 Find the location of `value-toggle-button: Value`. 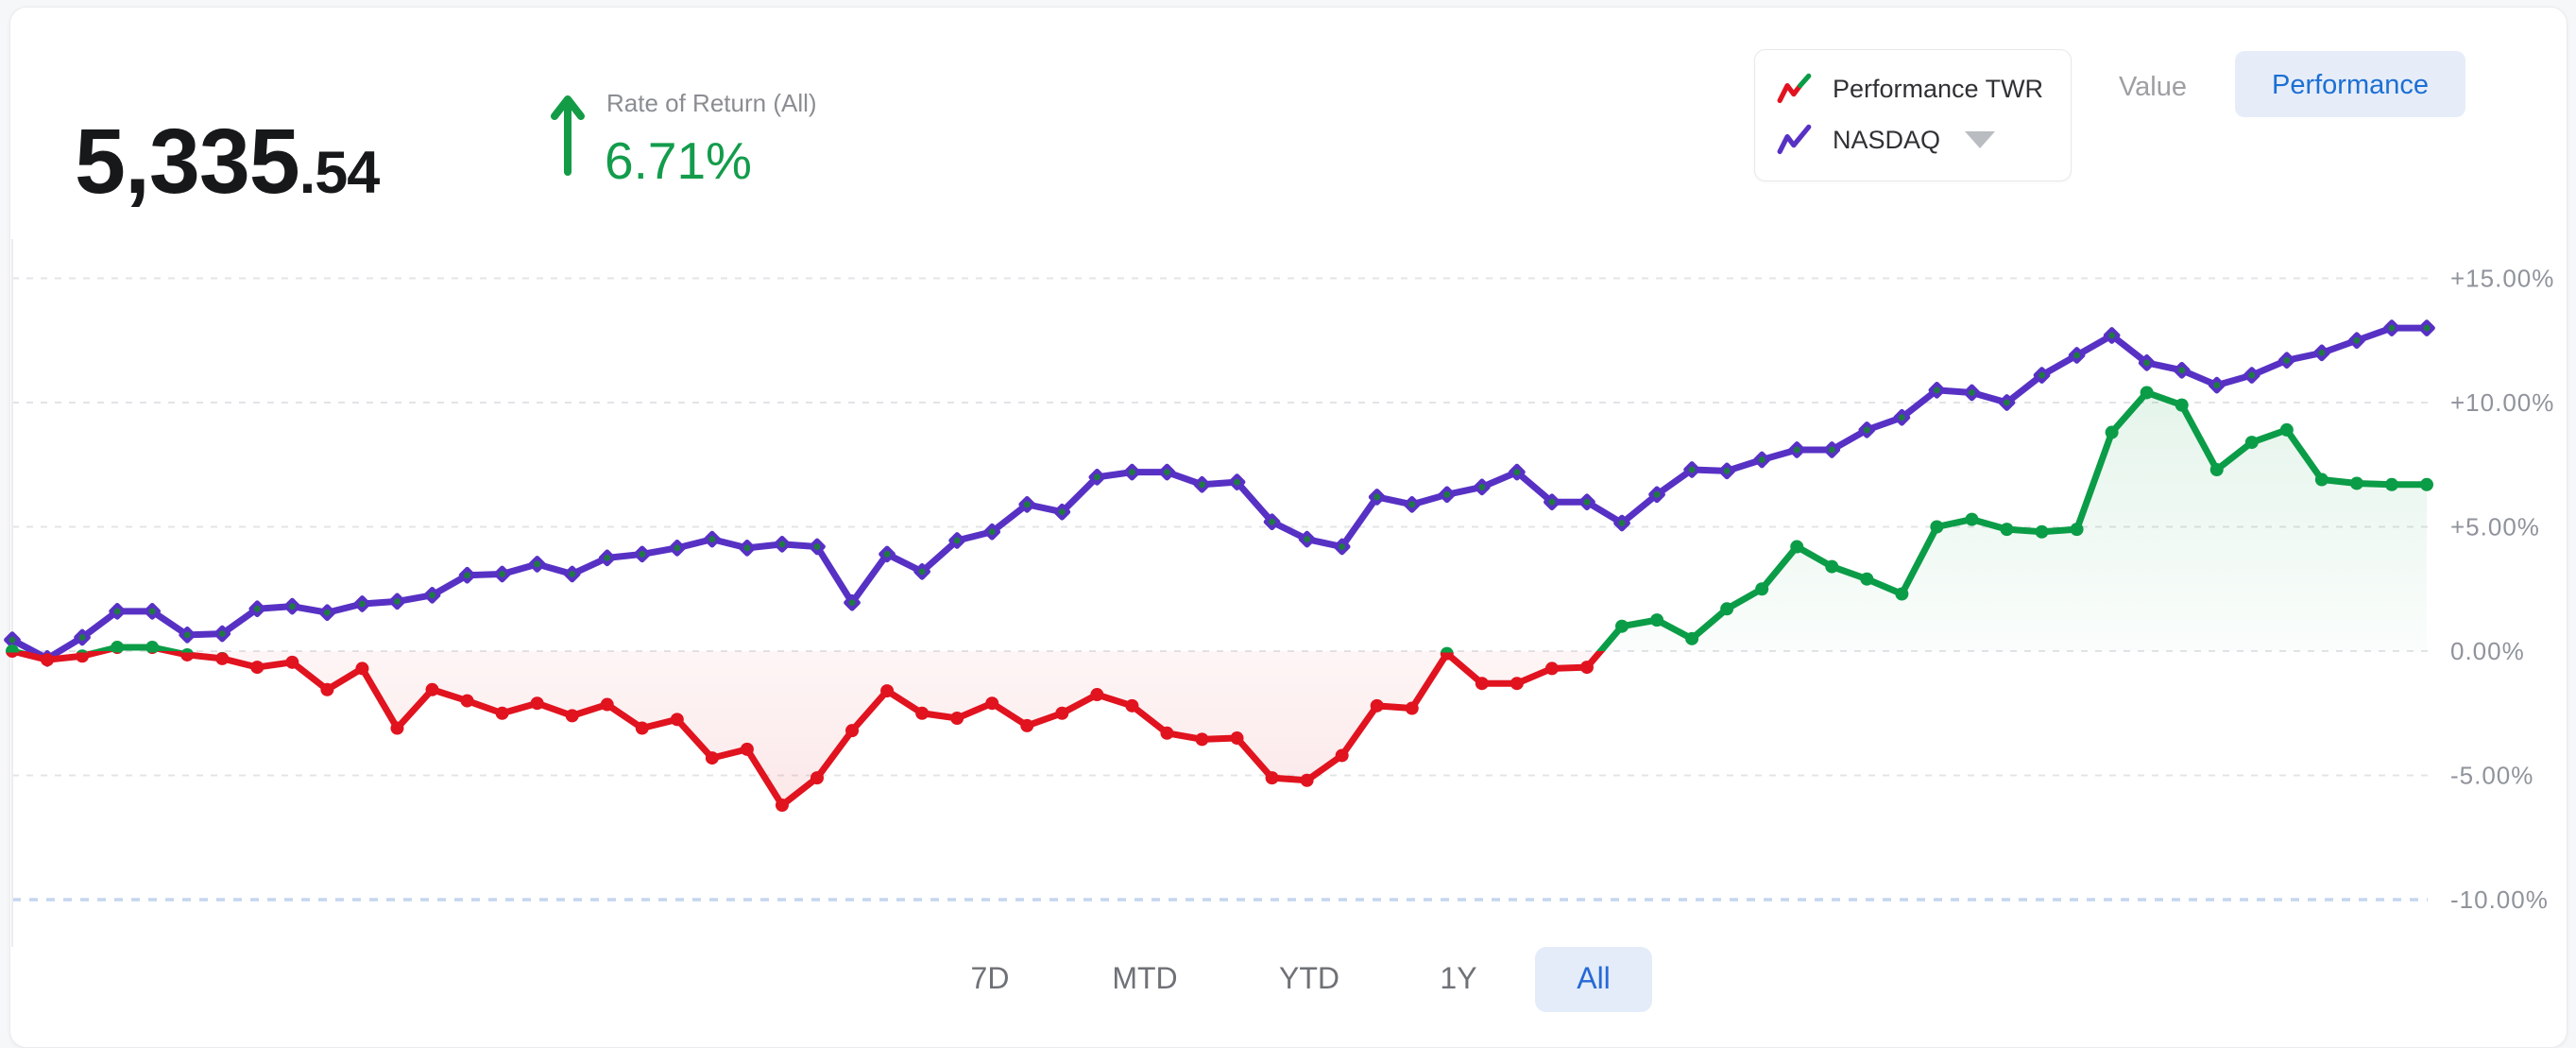

value-toggle-button: Value is located at coordinates (2153, 86).